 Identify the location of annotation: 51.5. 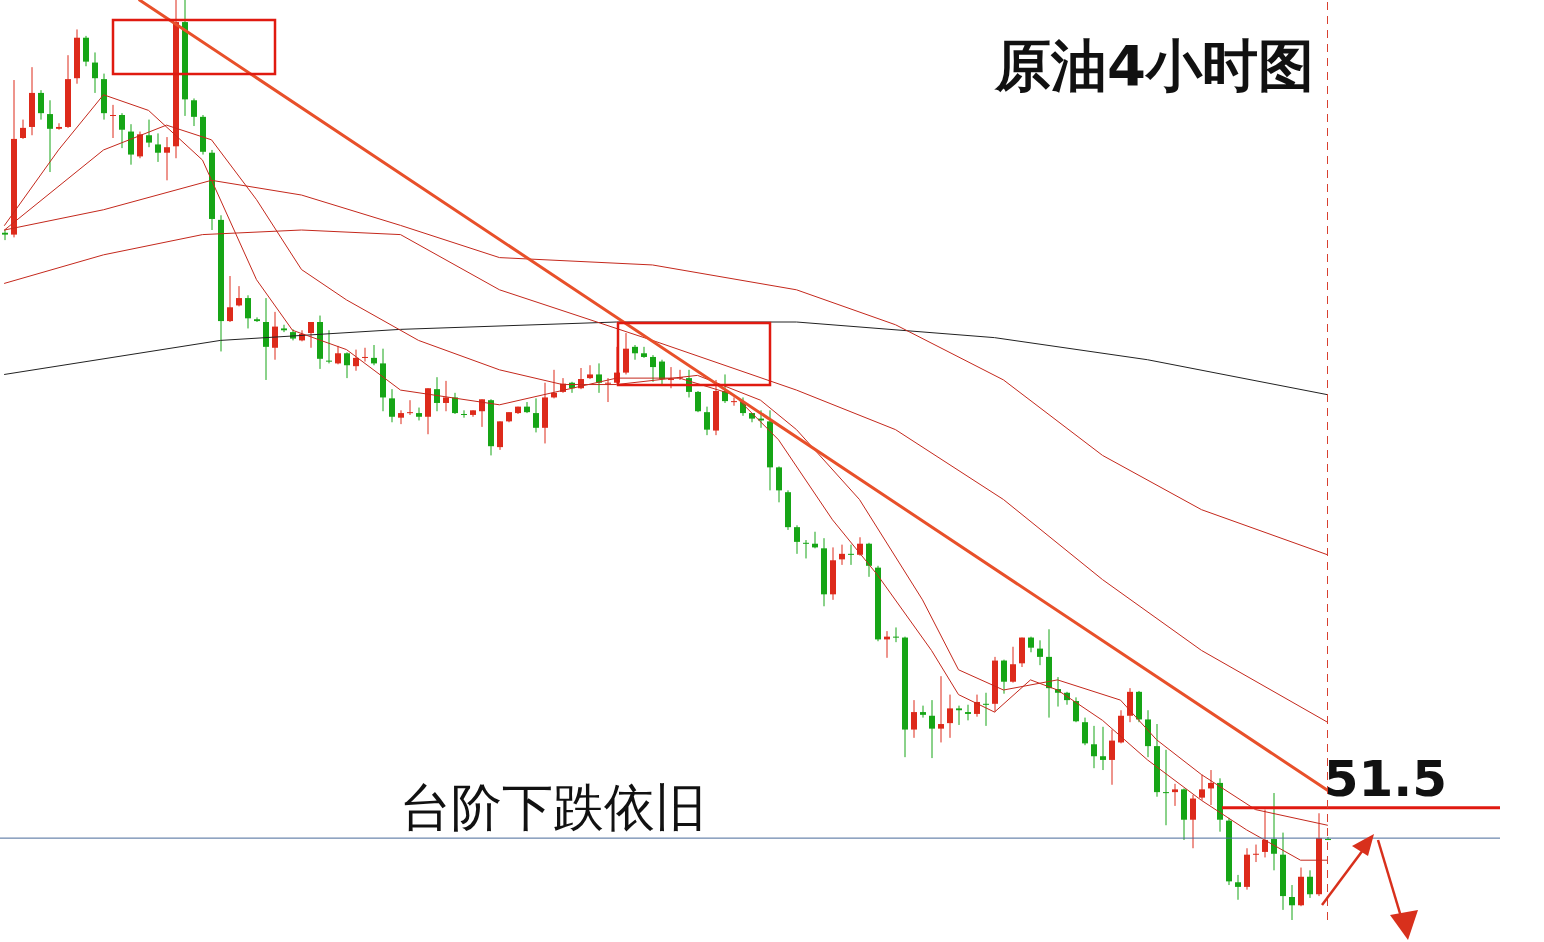
(1385, 778).